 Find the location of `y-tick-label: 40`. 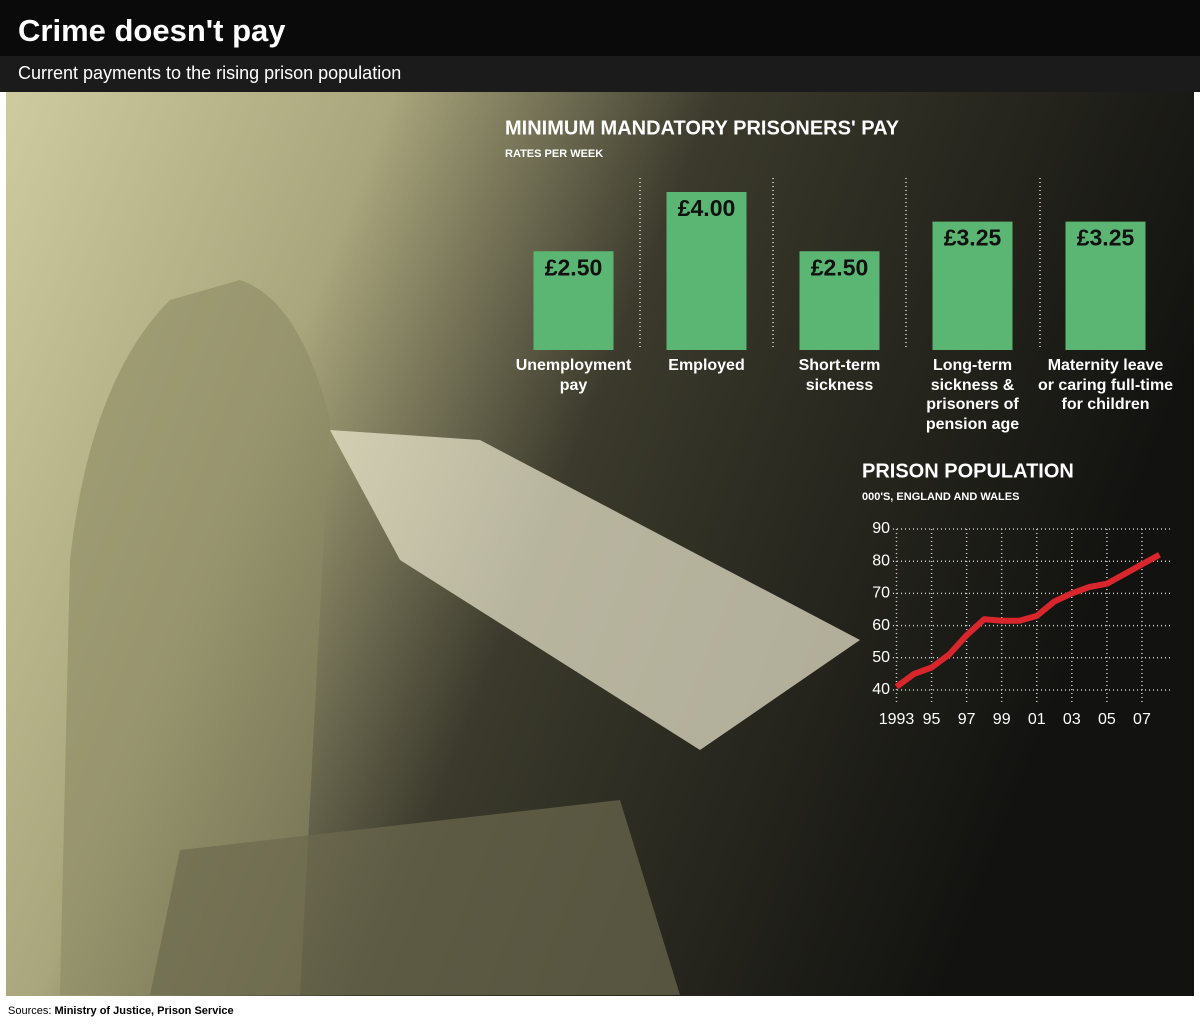

y-tick-label: 40 is located at coordinates (881, 689).